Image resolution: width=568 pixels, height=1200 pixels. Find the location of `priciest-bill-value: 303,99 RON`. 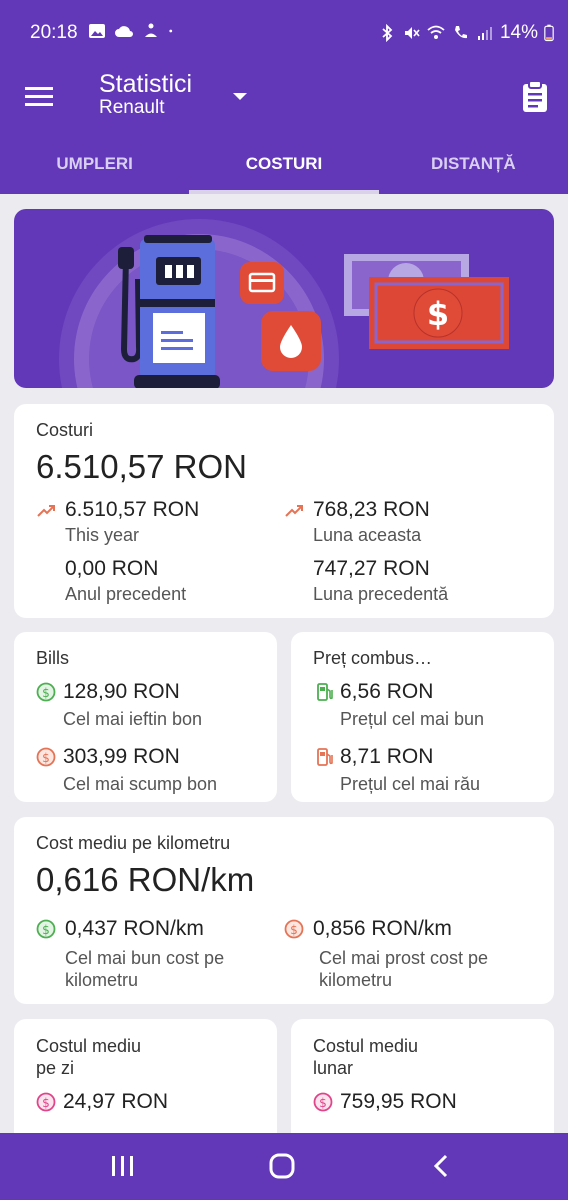

priciest-bill-value: 303,99 RON is located at coordinates (121, 756).